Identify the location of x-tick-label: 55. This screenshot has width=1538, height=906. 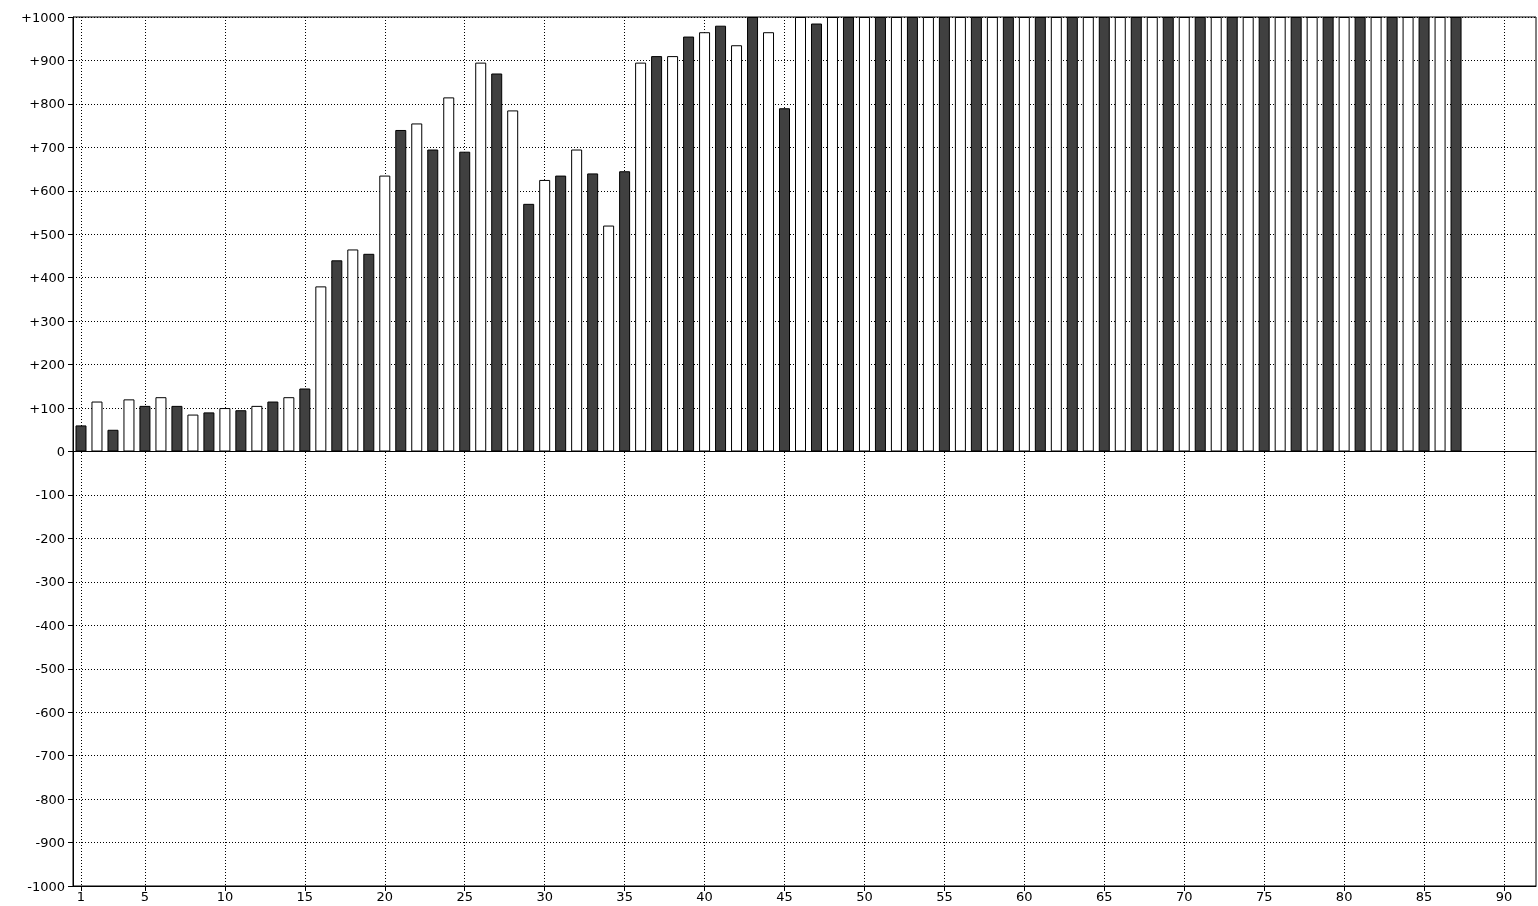
(944, 896).